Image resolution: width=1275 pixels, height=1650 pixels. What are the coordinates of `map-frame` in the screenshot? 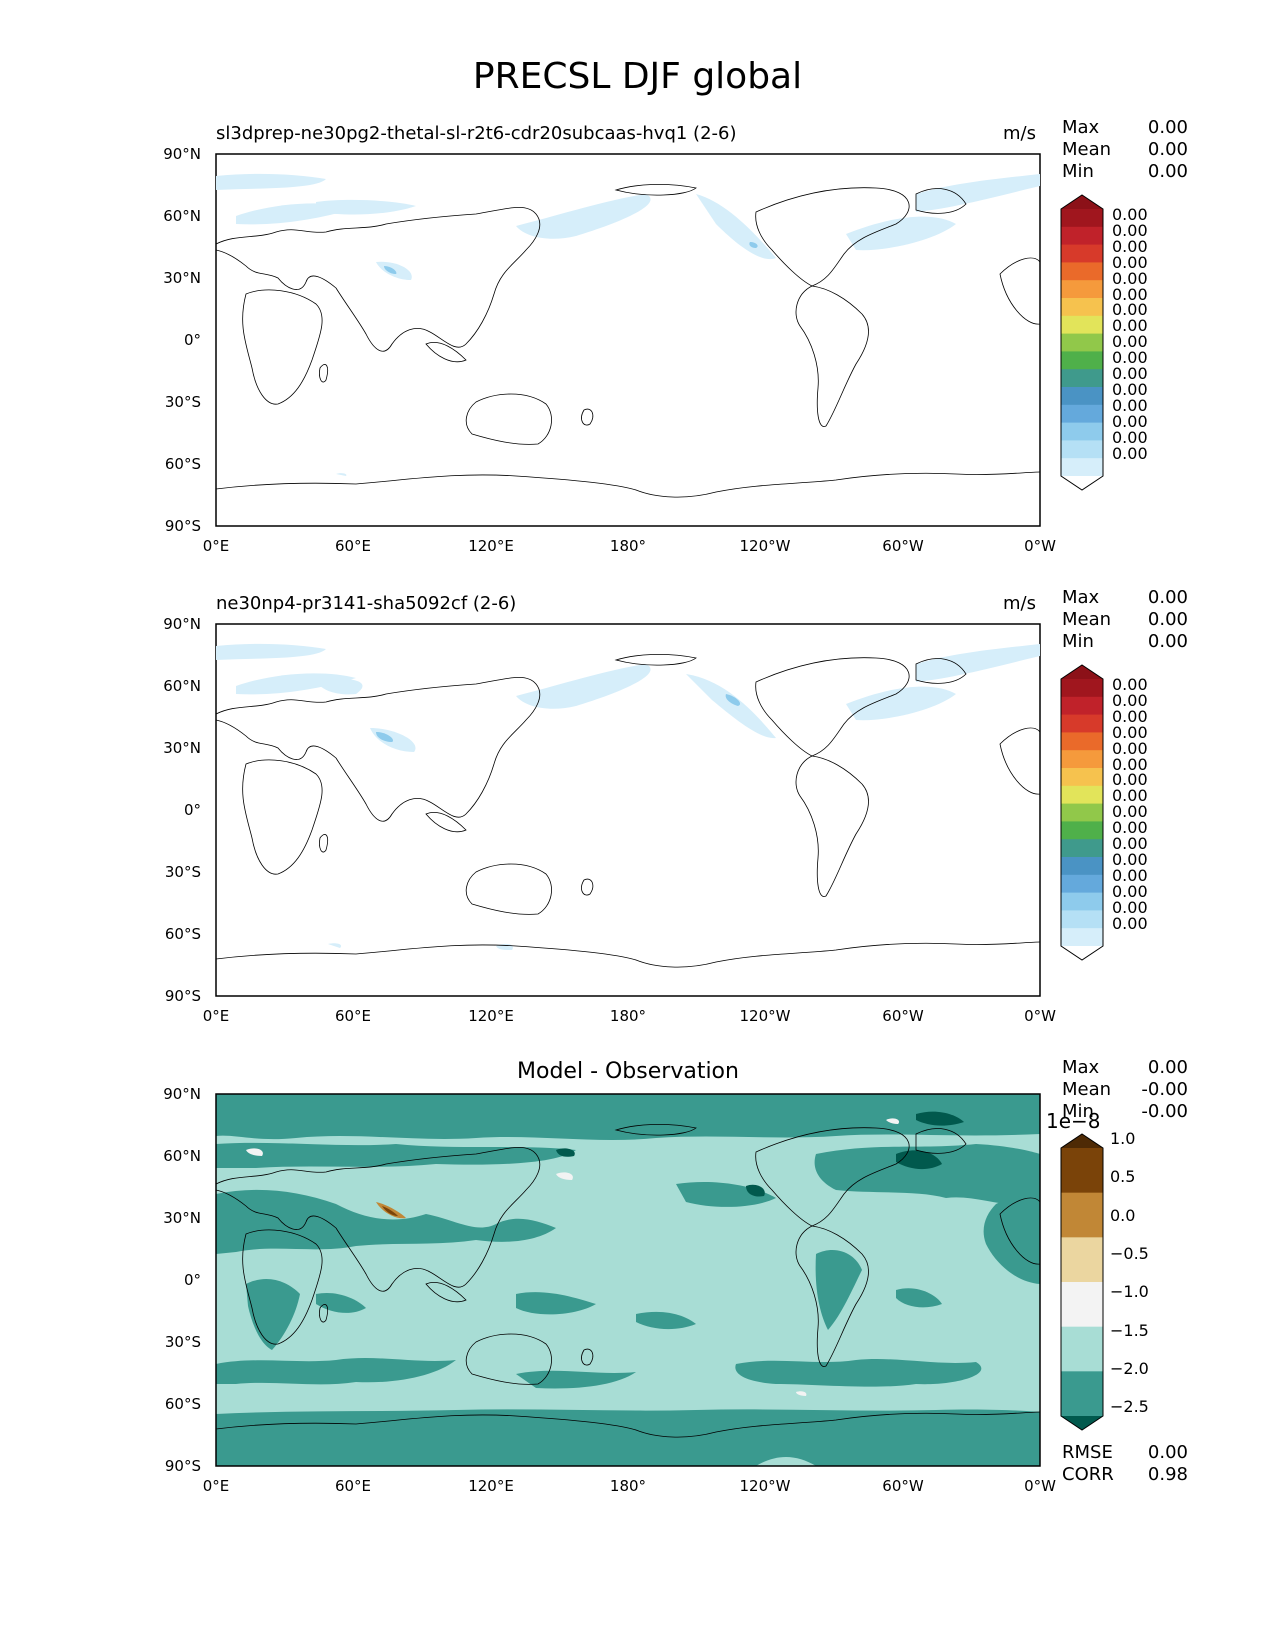 It's located at (628, 1280).